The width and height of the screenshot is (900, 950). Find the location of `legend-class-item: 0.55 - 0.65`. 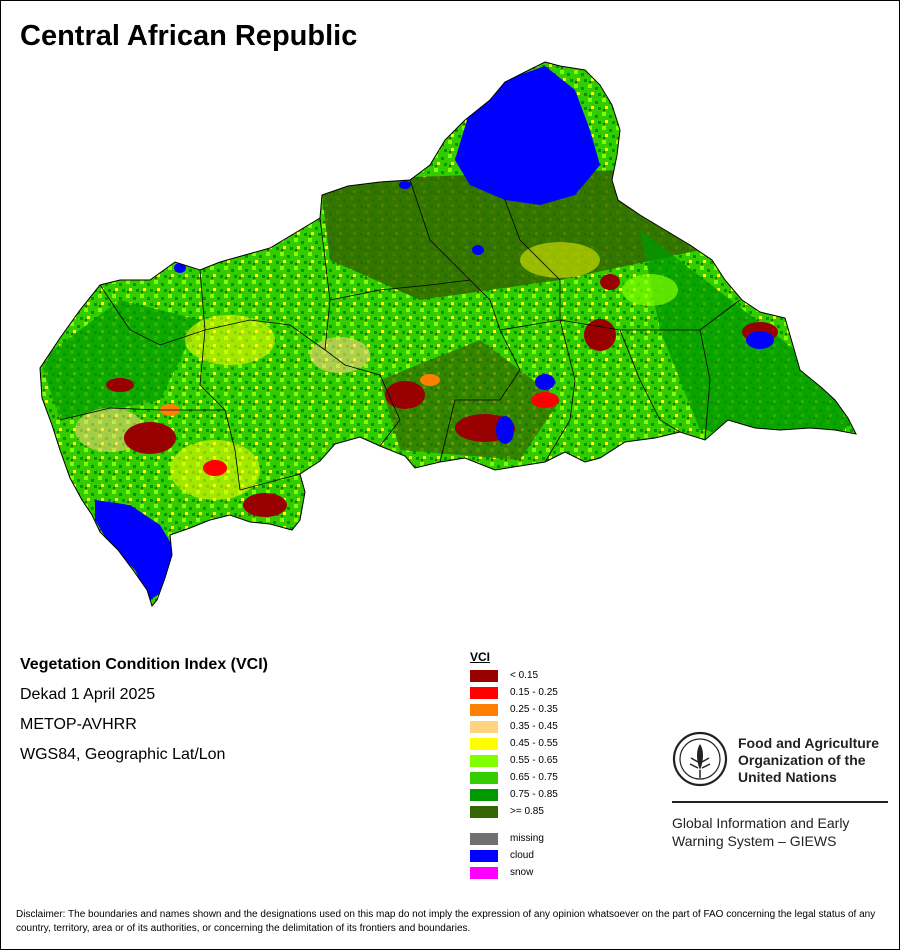

legend-class-item: 0.55 - 0.65 is located at coordinates (514, 760).